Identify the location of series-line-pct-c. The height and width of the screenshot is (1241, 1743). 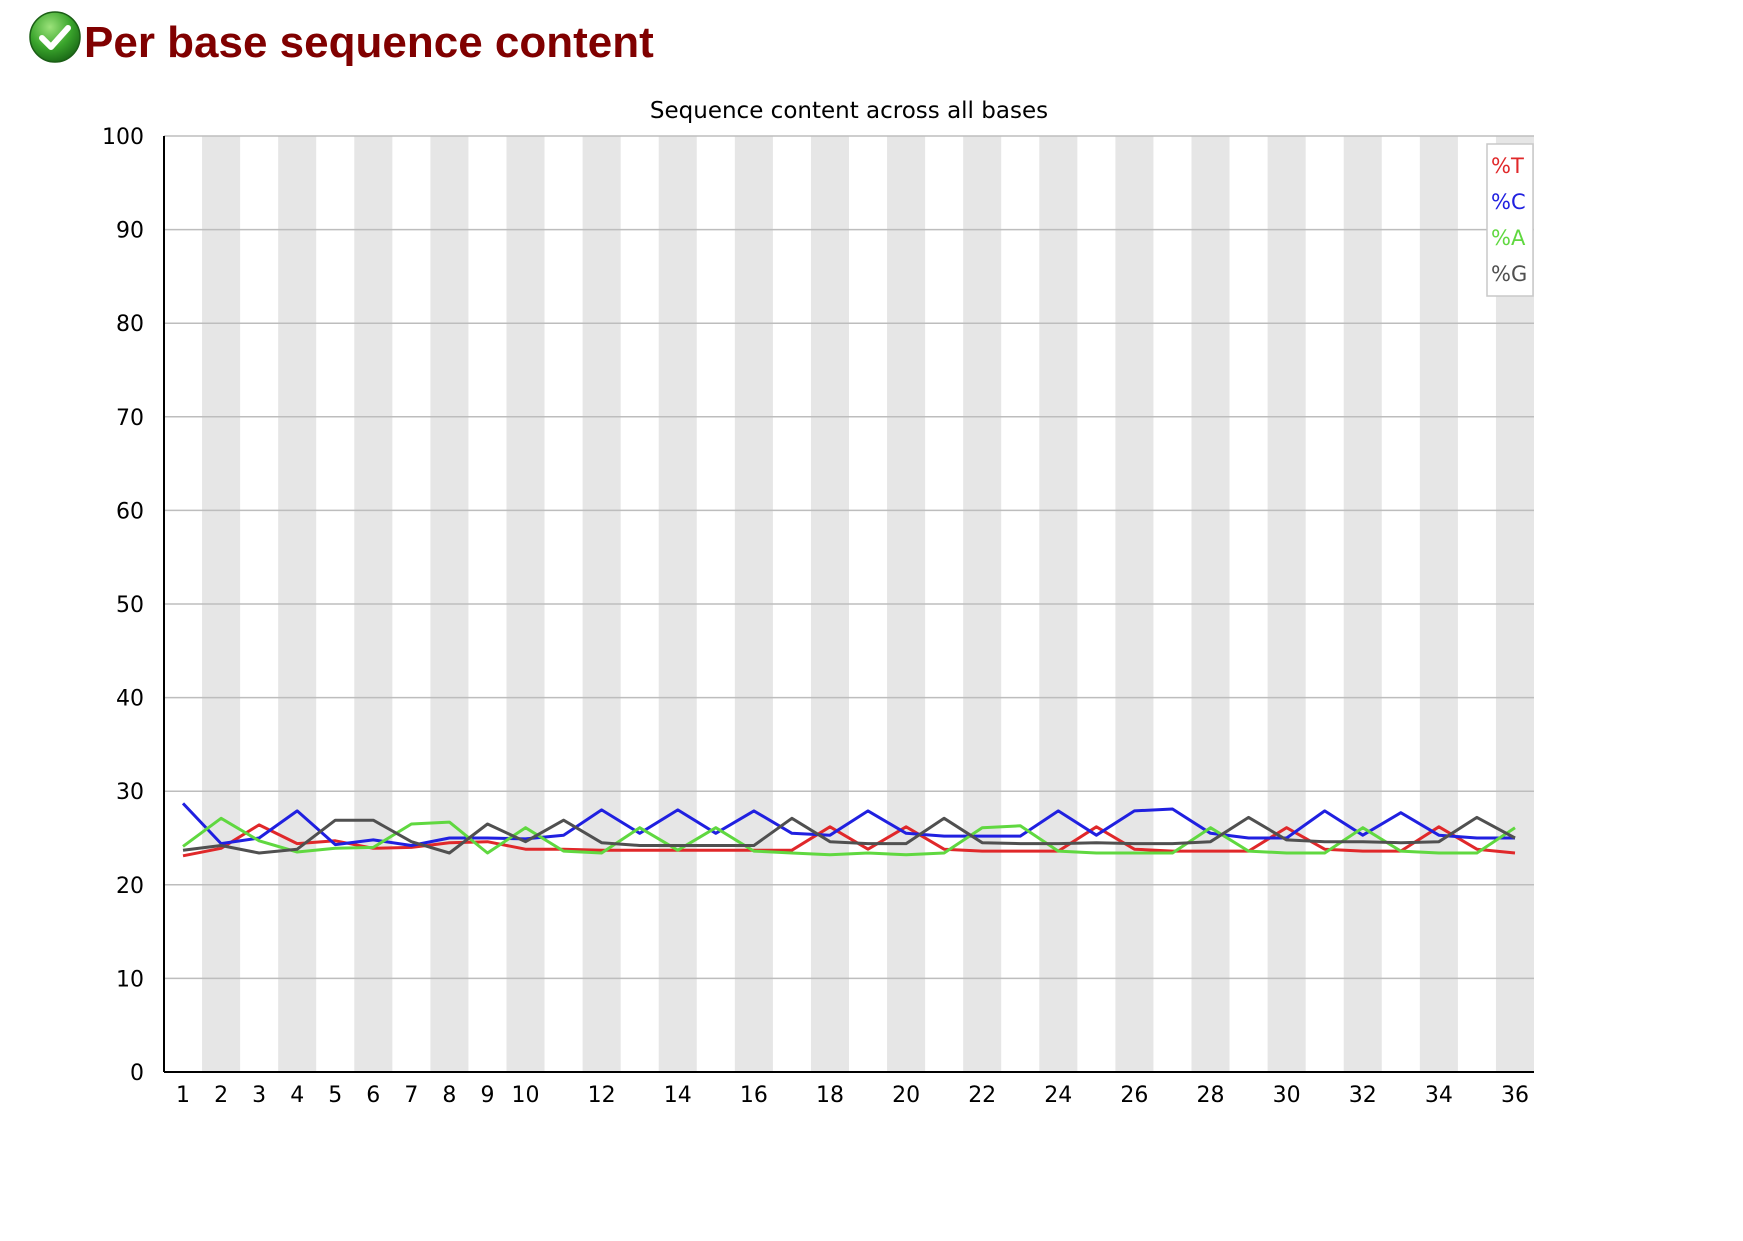
(848, 824).